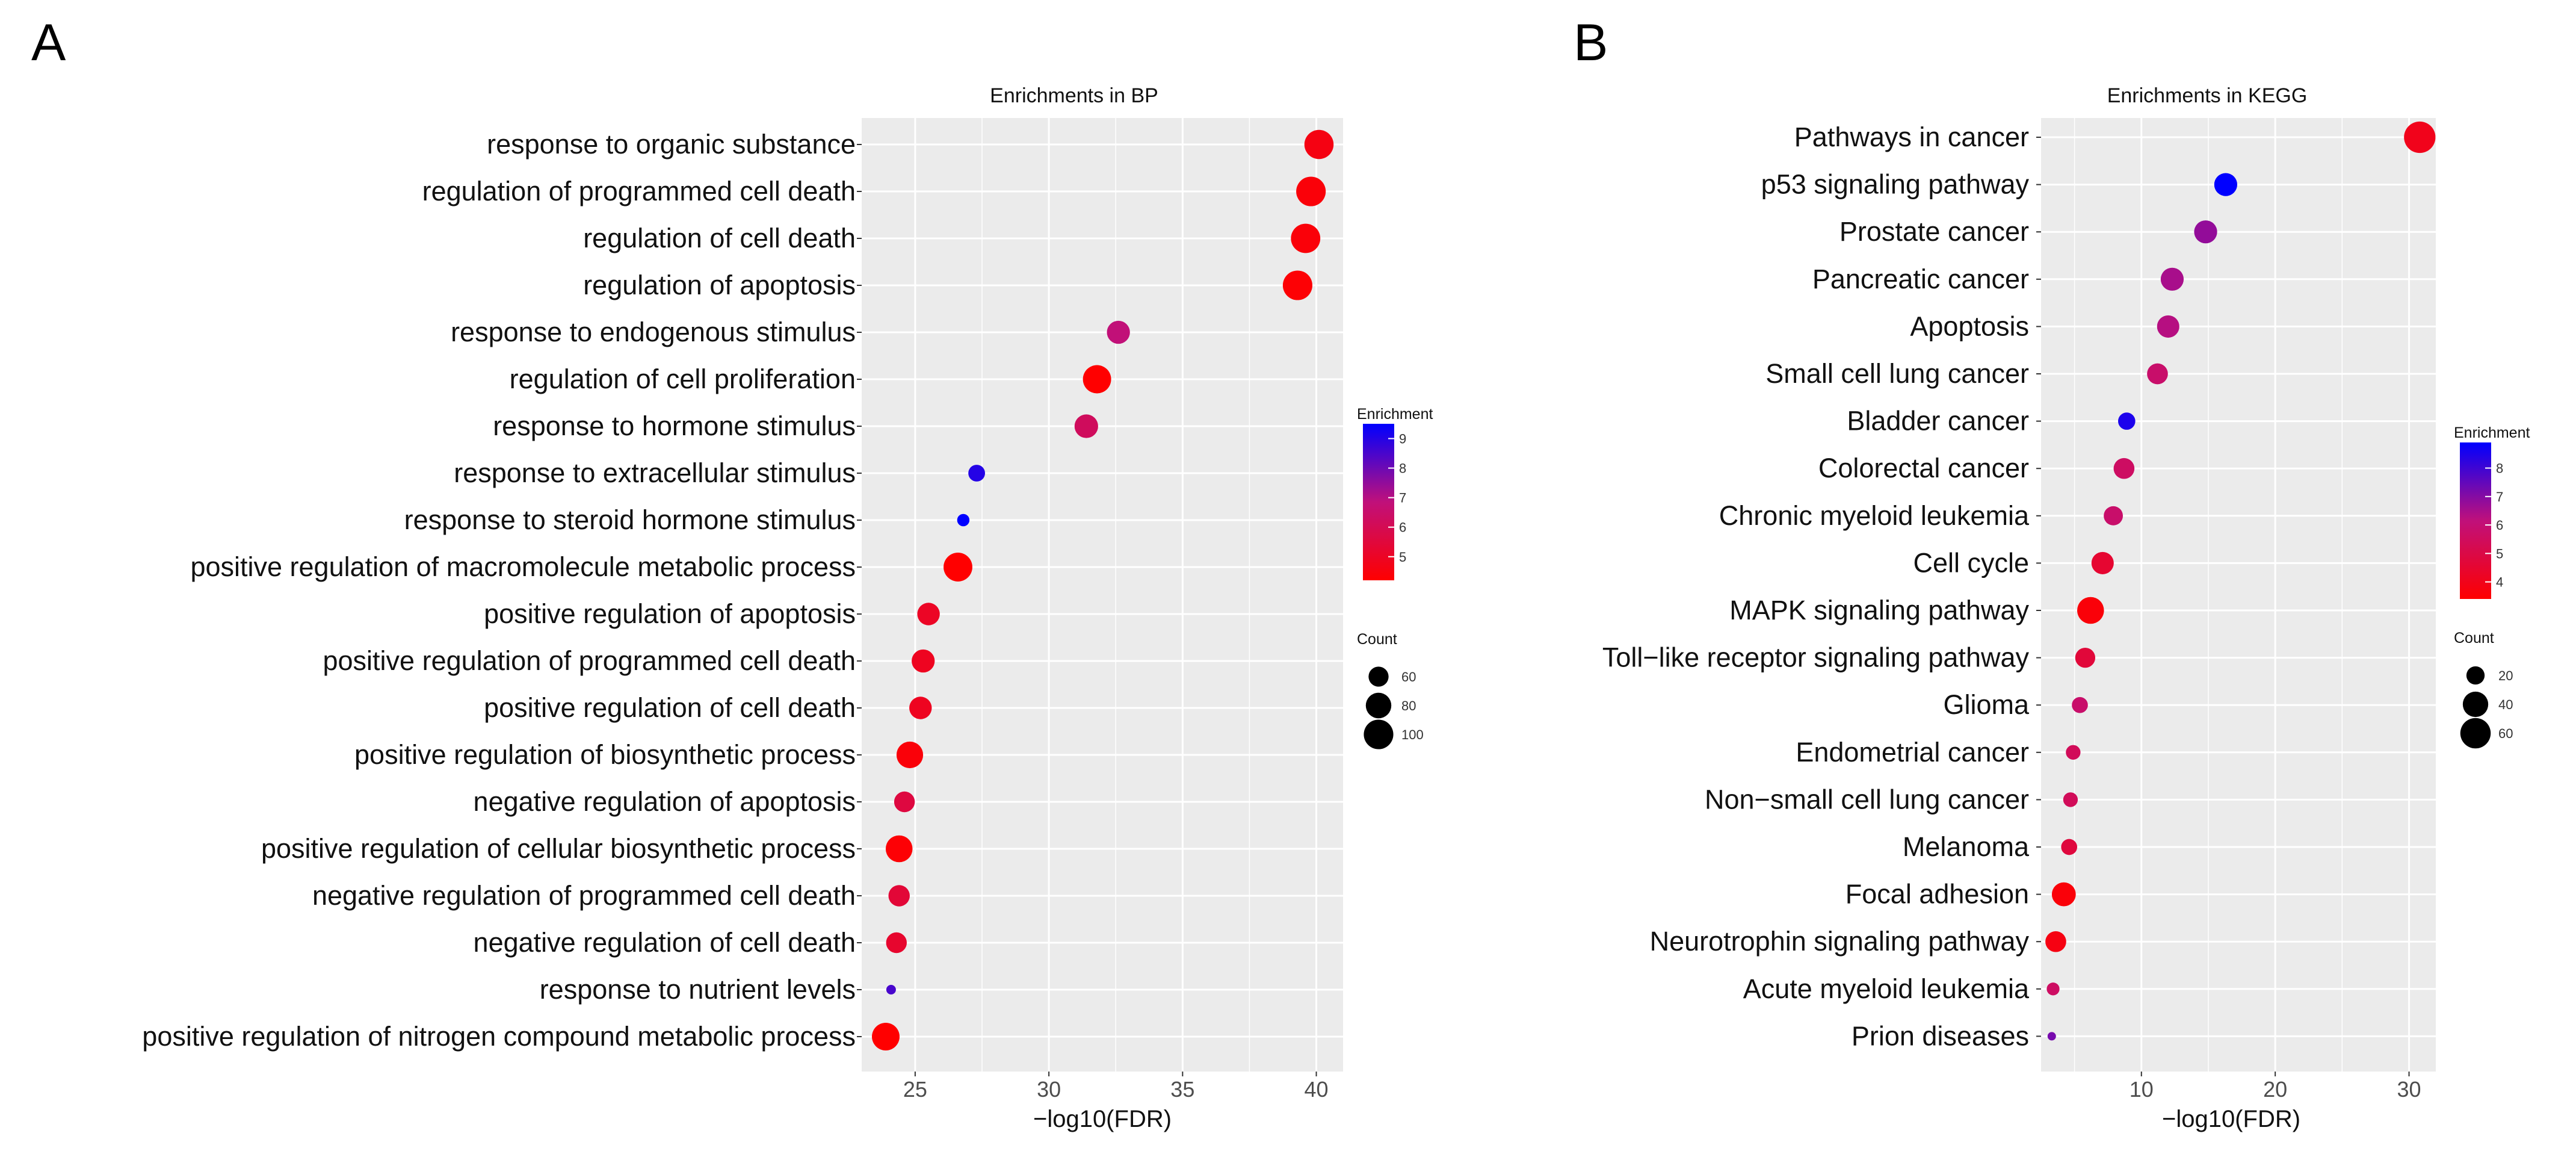 The height and width of the screenshot is (1151, 2576). What do you see at coordinates (719, 238) in the screenshot?
I see `category-label: regulation of cell death` at bounding box center [719, 238].